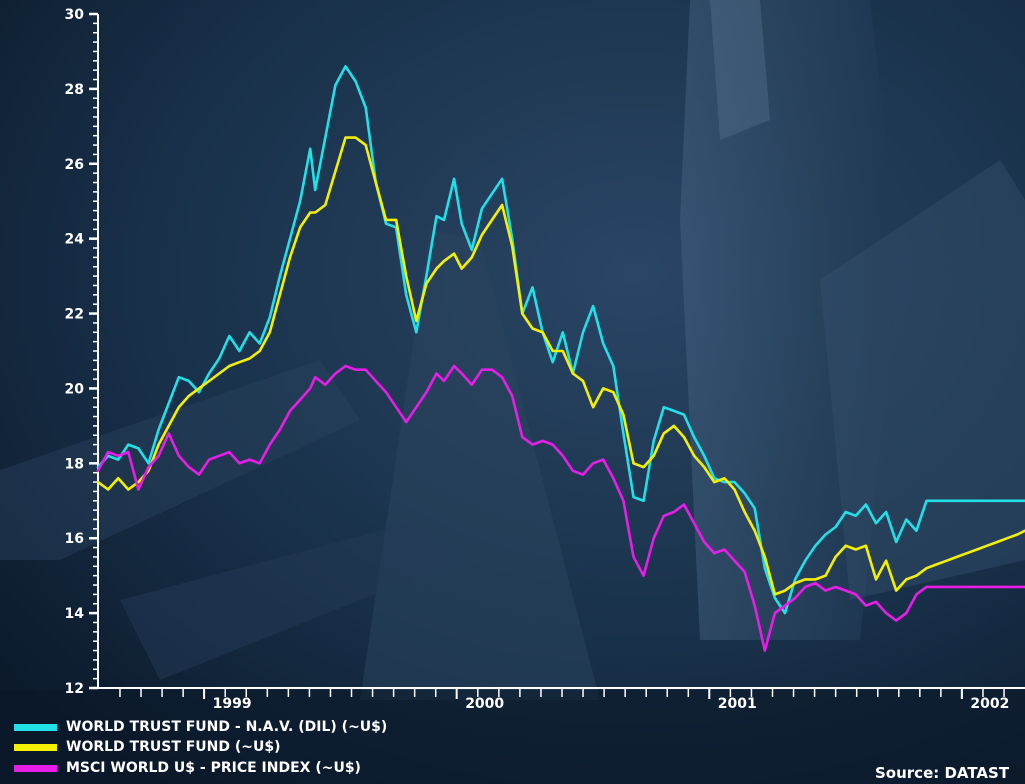  I want to click on y-tick-label: 26, so click(74, 165).